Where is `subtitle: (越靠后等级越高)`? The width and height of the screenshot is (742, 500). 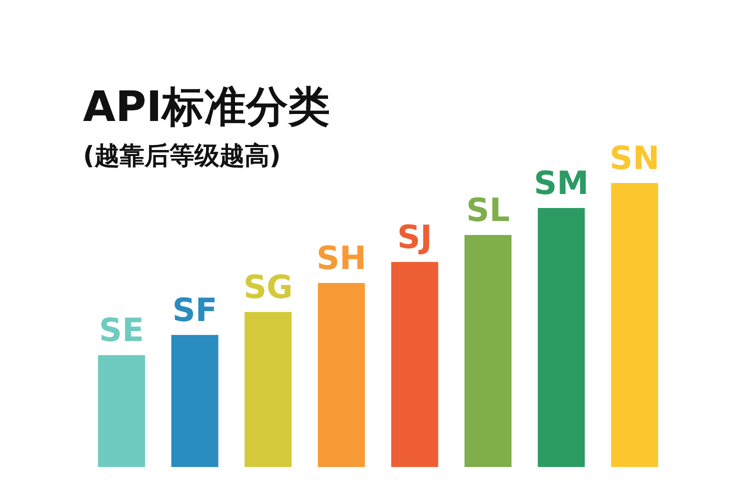 subtitle: (越靠后等级越高) is located at coordinates (182, 155).